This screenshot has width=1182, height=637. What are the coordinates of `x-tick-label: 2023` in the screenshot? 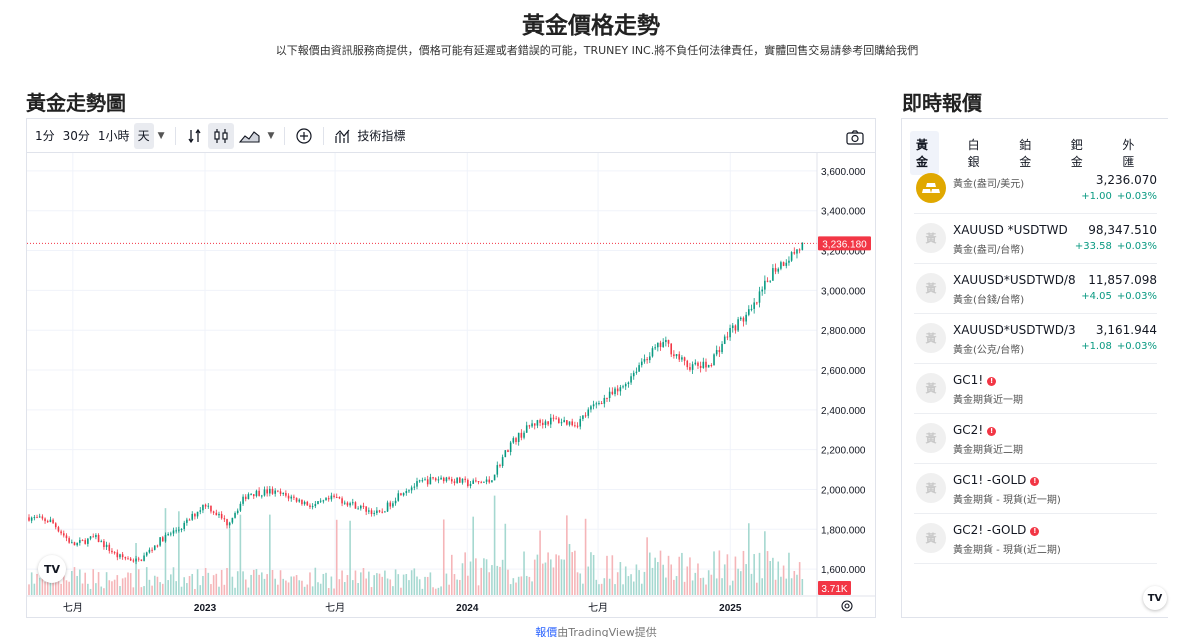 It's located at (205, 608).